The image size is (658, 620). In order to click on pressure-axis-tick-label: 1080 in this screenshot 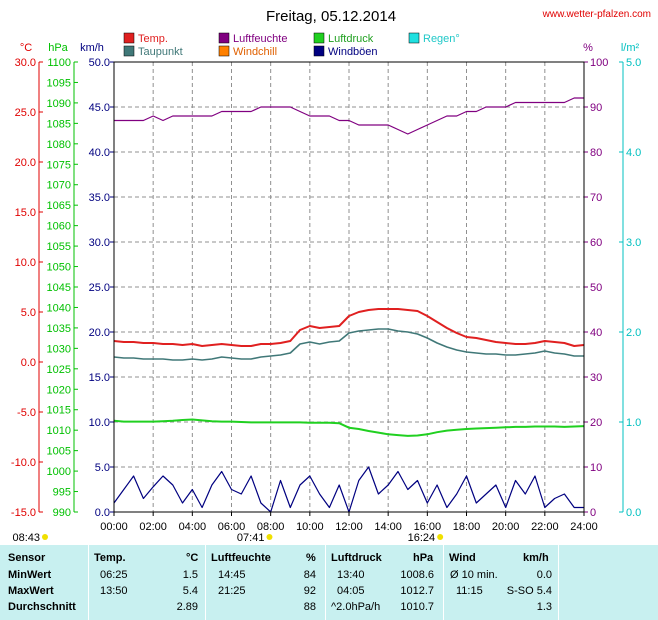, I will do `click(59, 145)`.